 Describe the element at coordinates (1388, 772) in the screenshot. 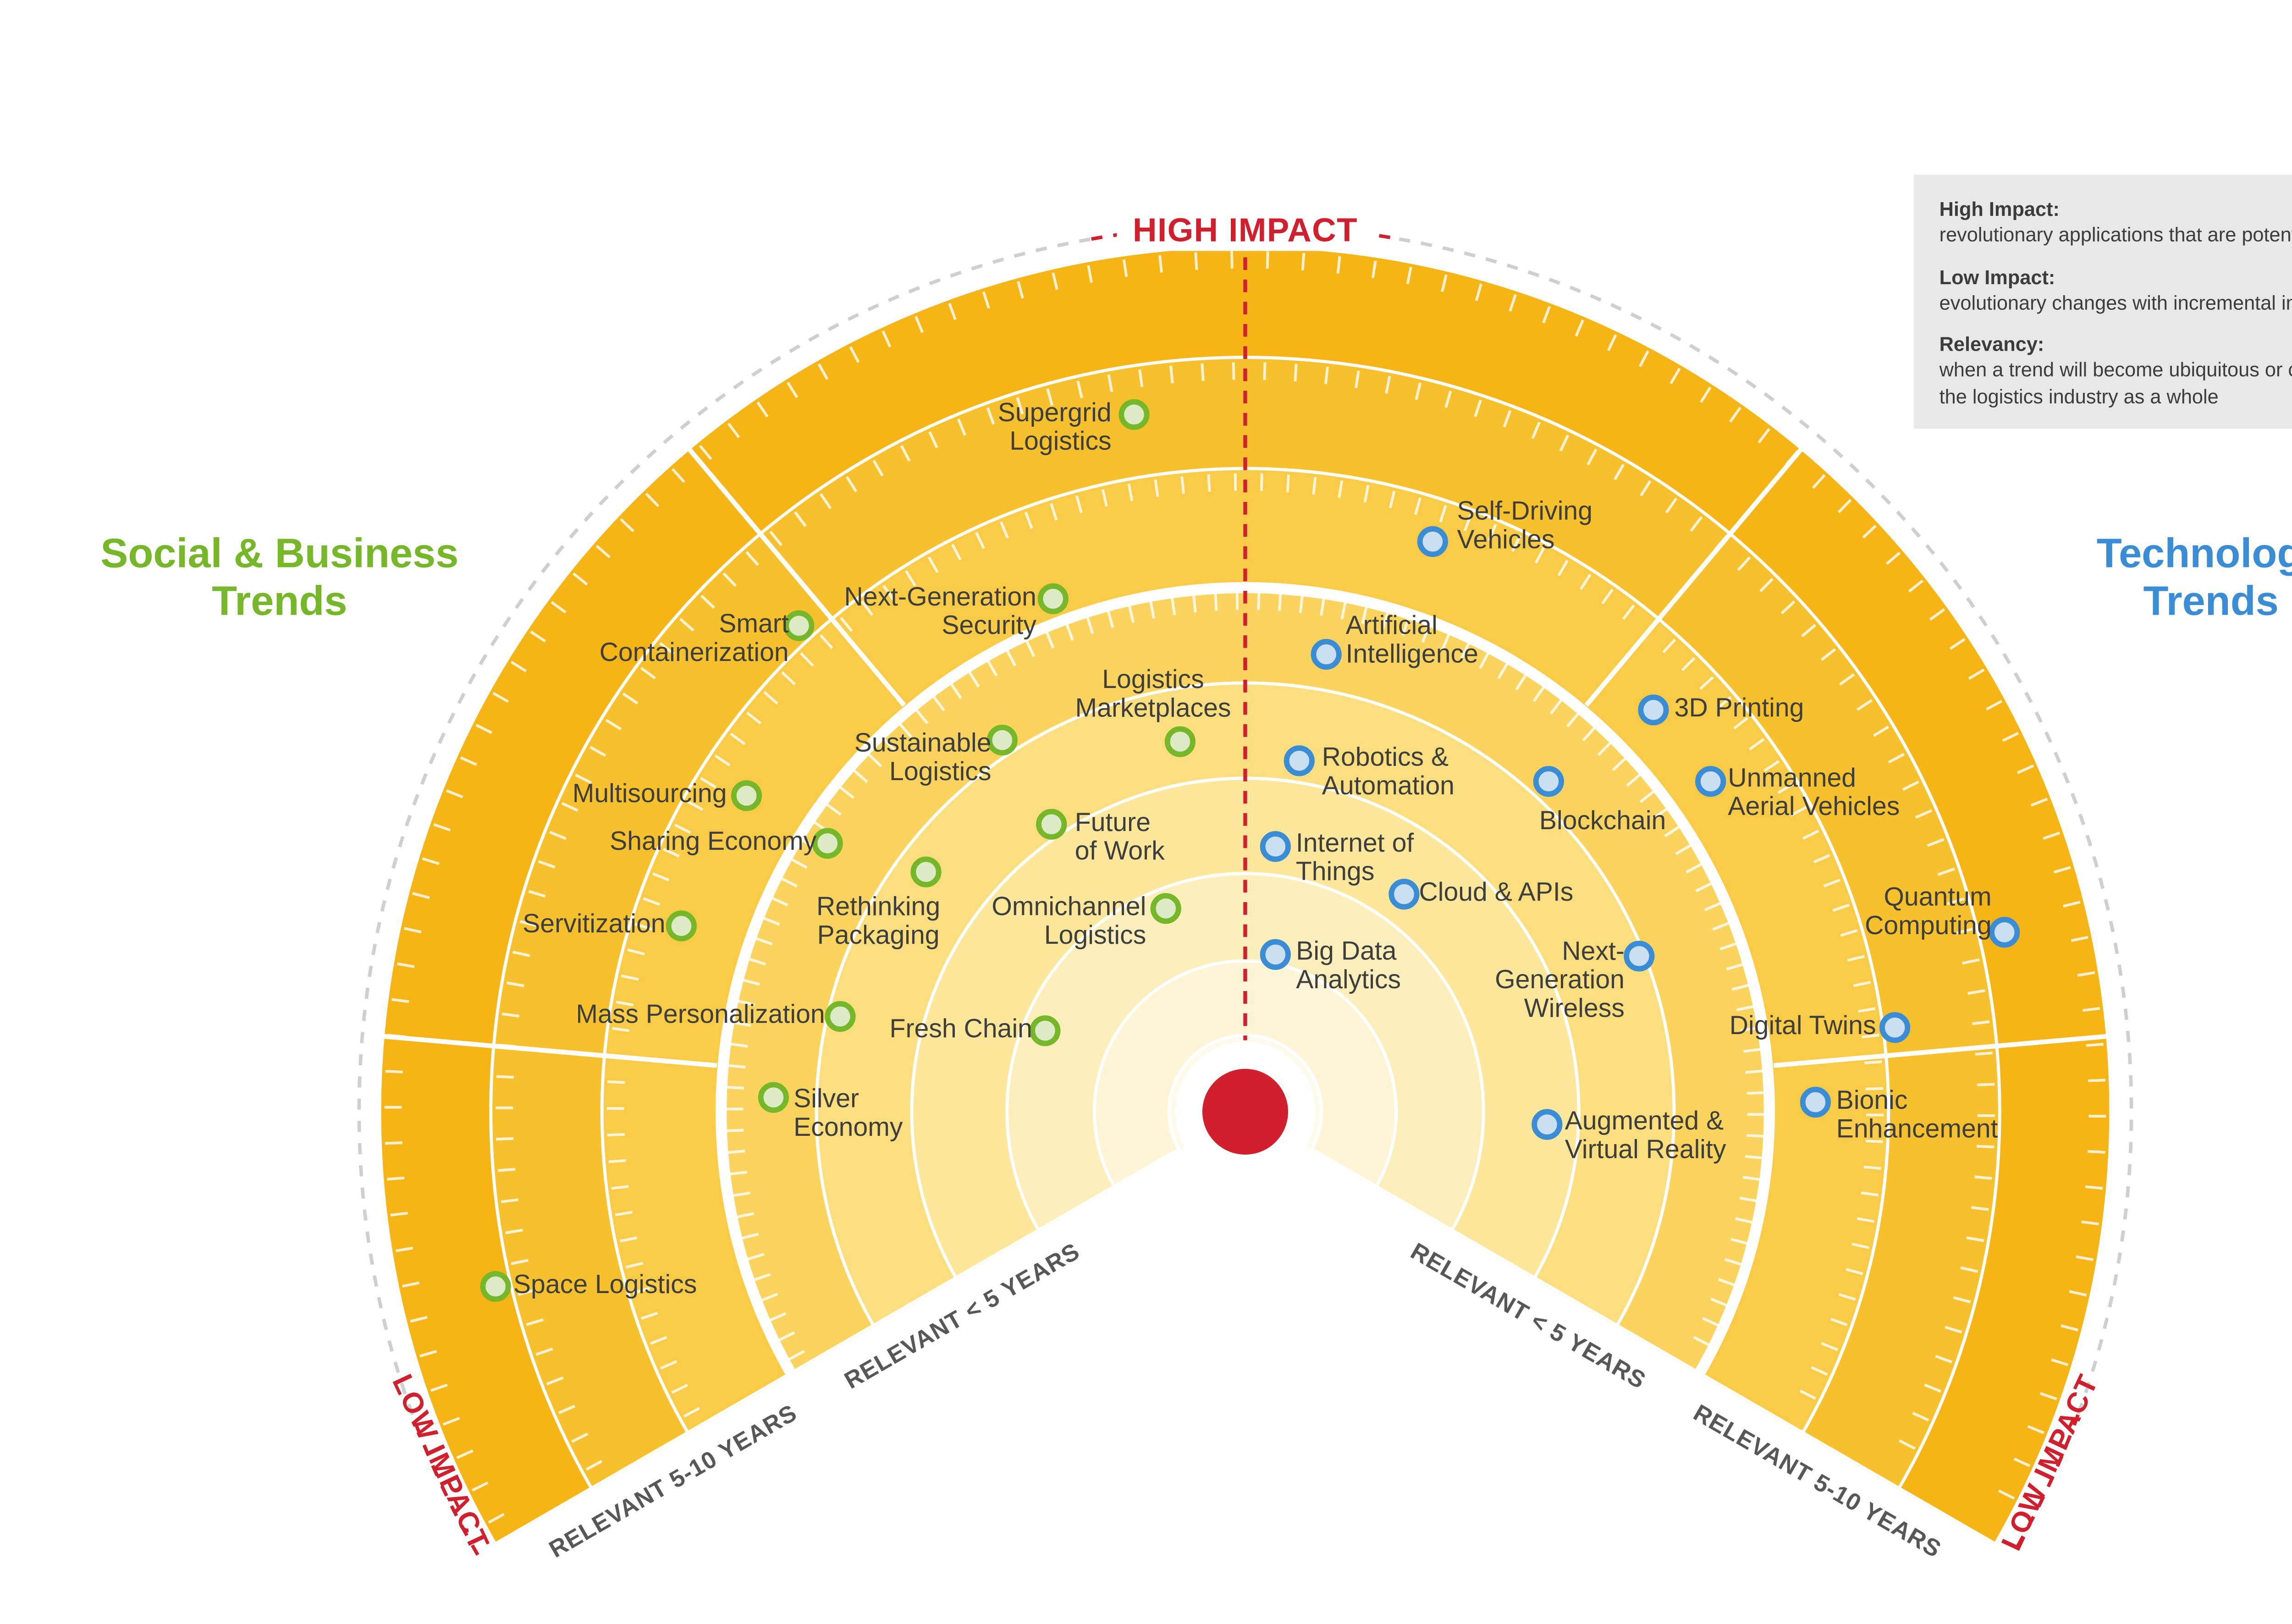

I see `tech-trend-label: Robotics & Automation` at that location.